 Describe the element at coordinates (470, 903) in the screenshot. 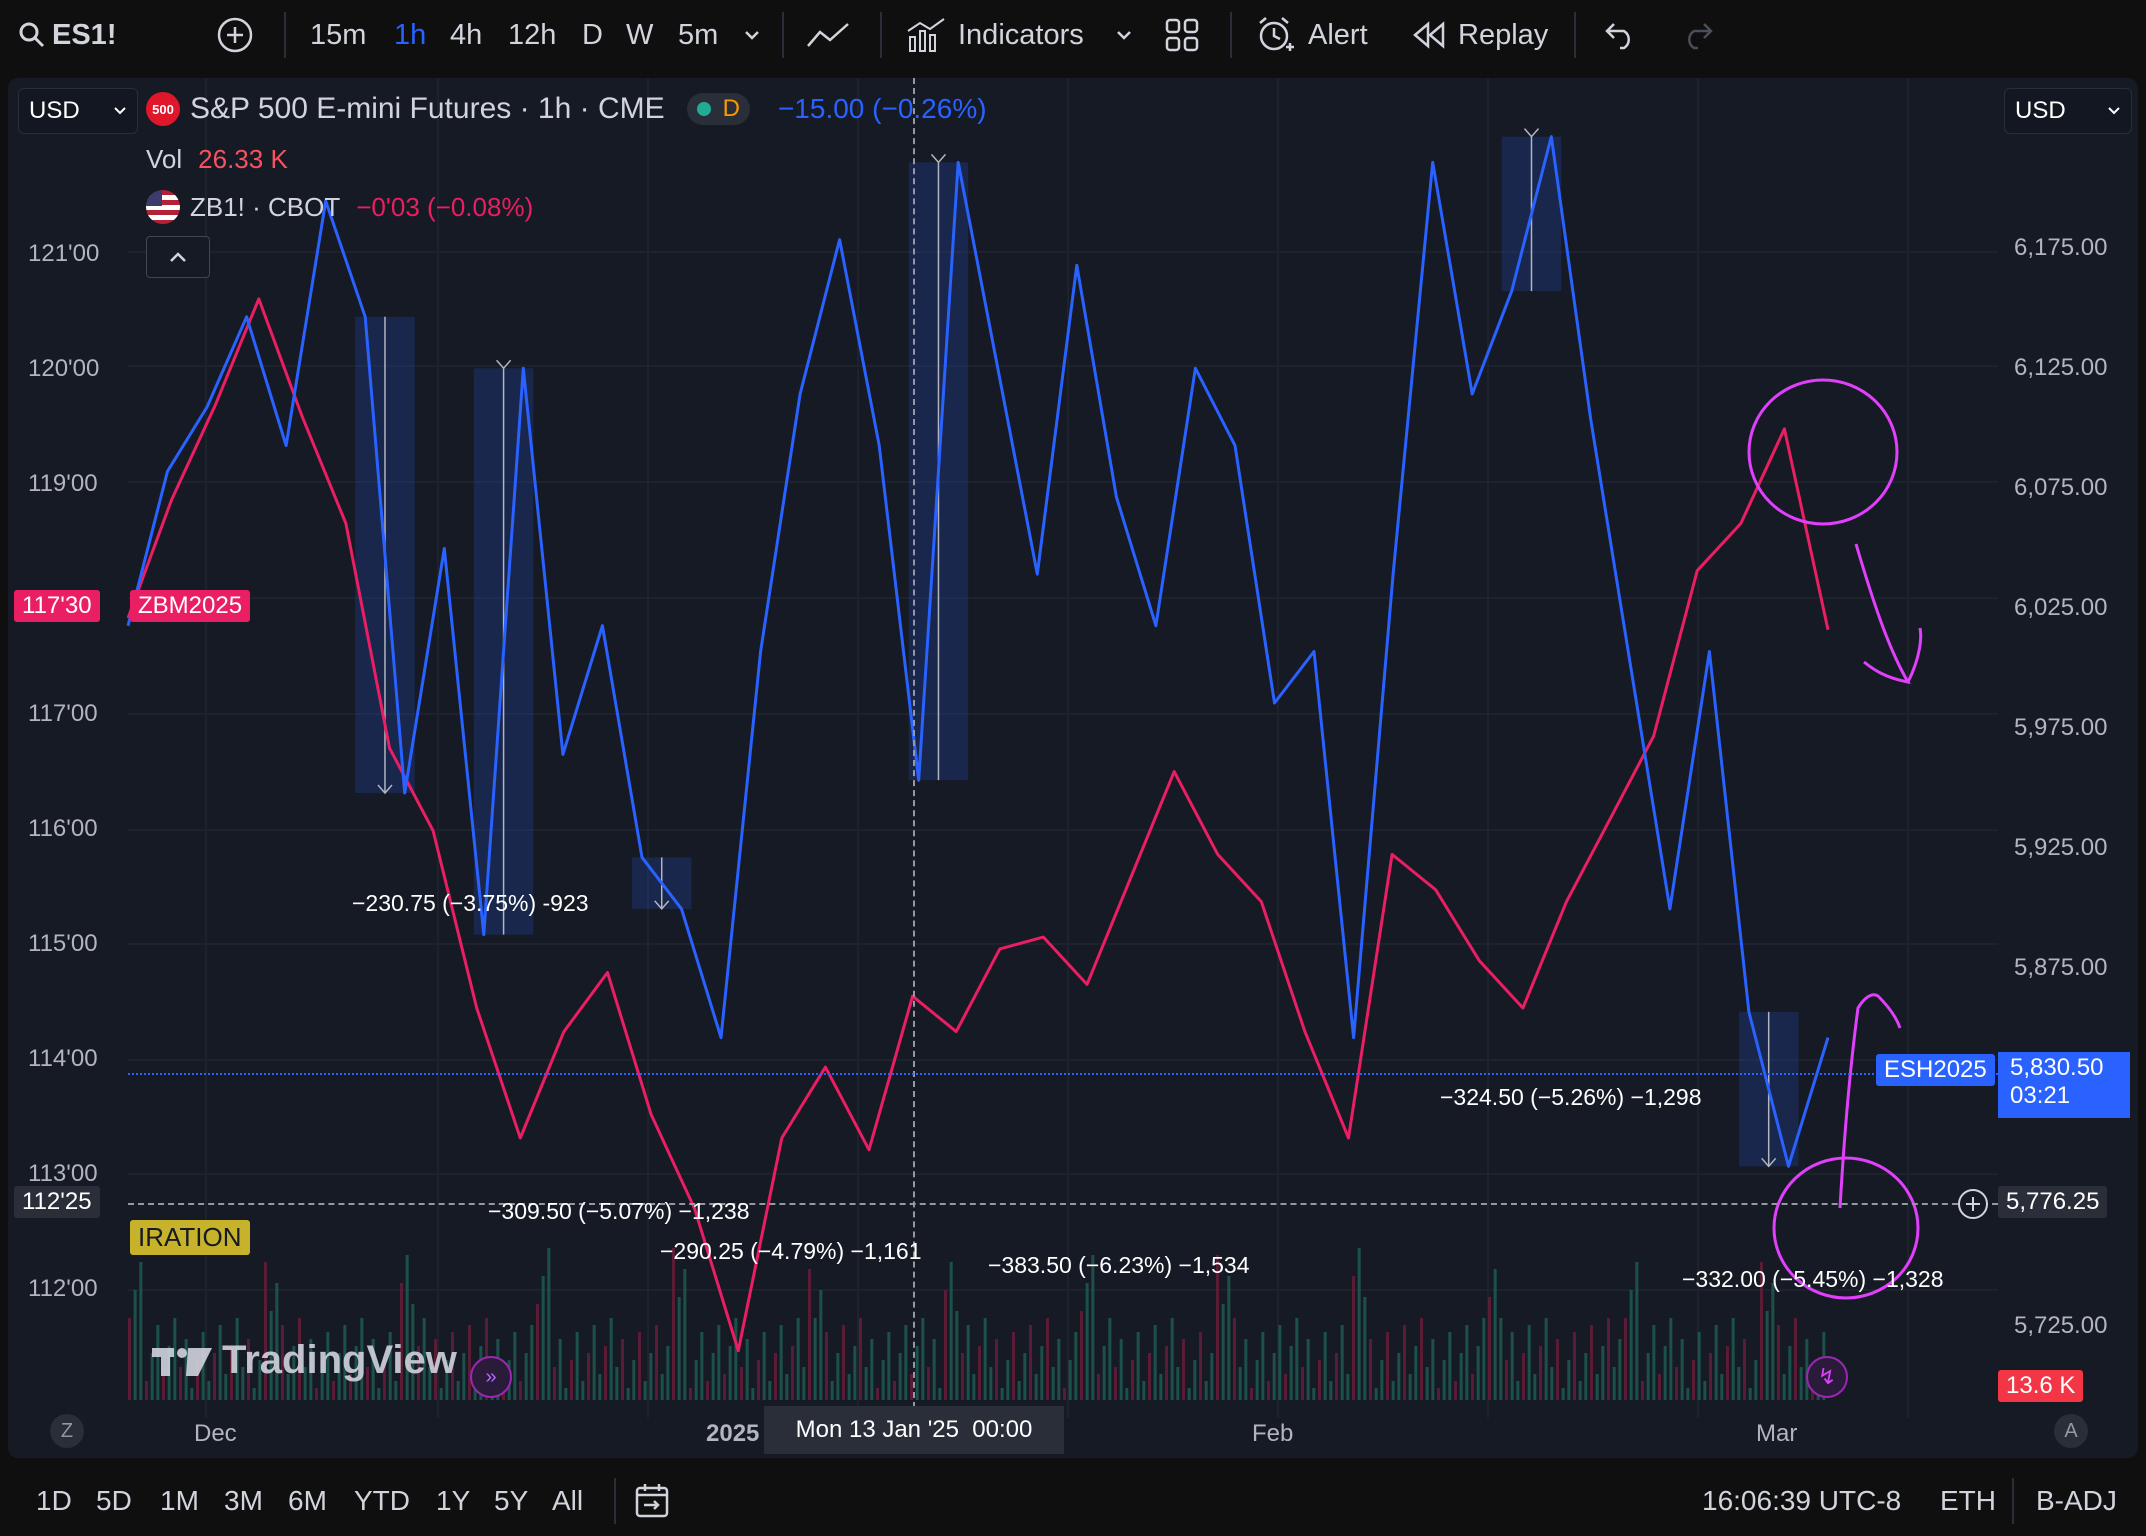

I see `measurement-label: −230.75 (−3.75%) -923` at that location.